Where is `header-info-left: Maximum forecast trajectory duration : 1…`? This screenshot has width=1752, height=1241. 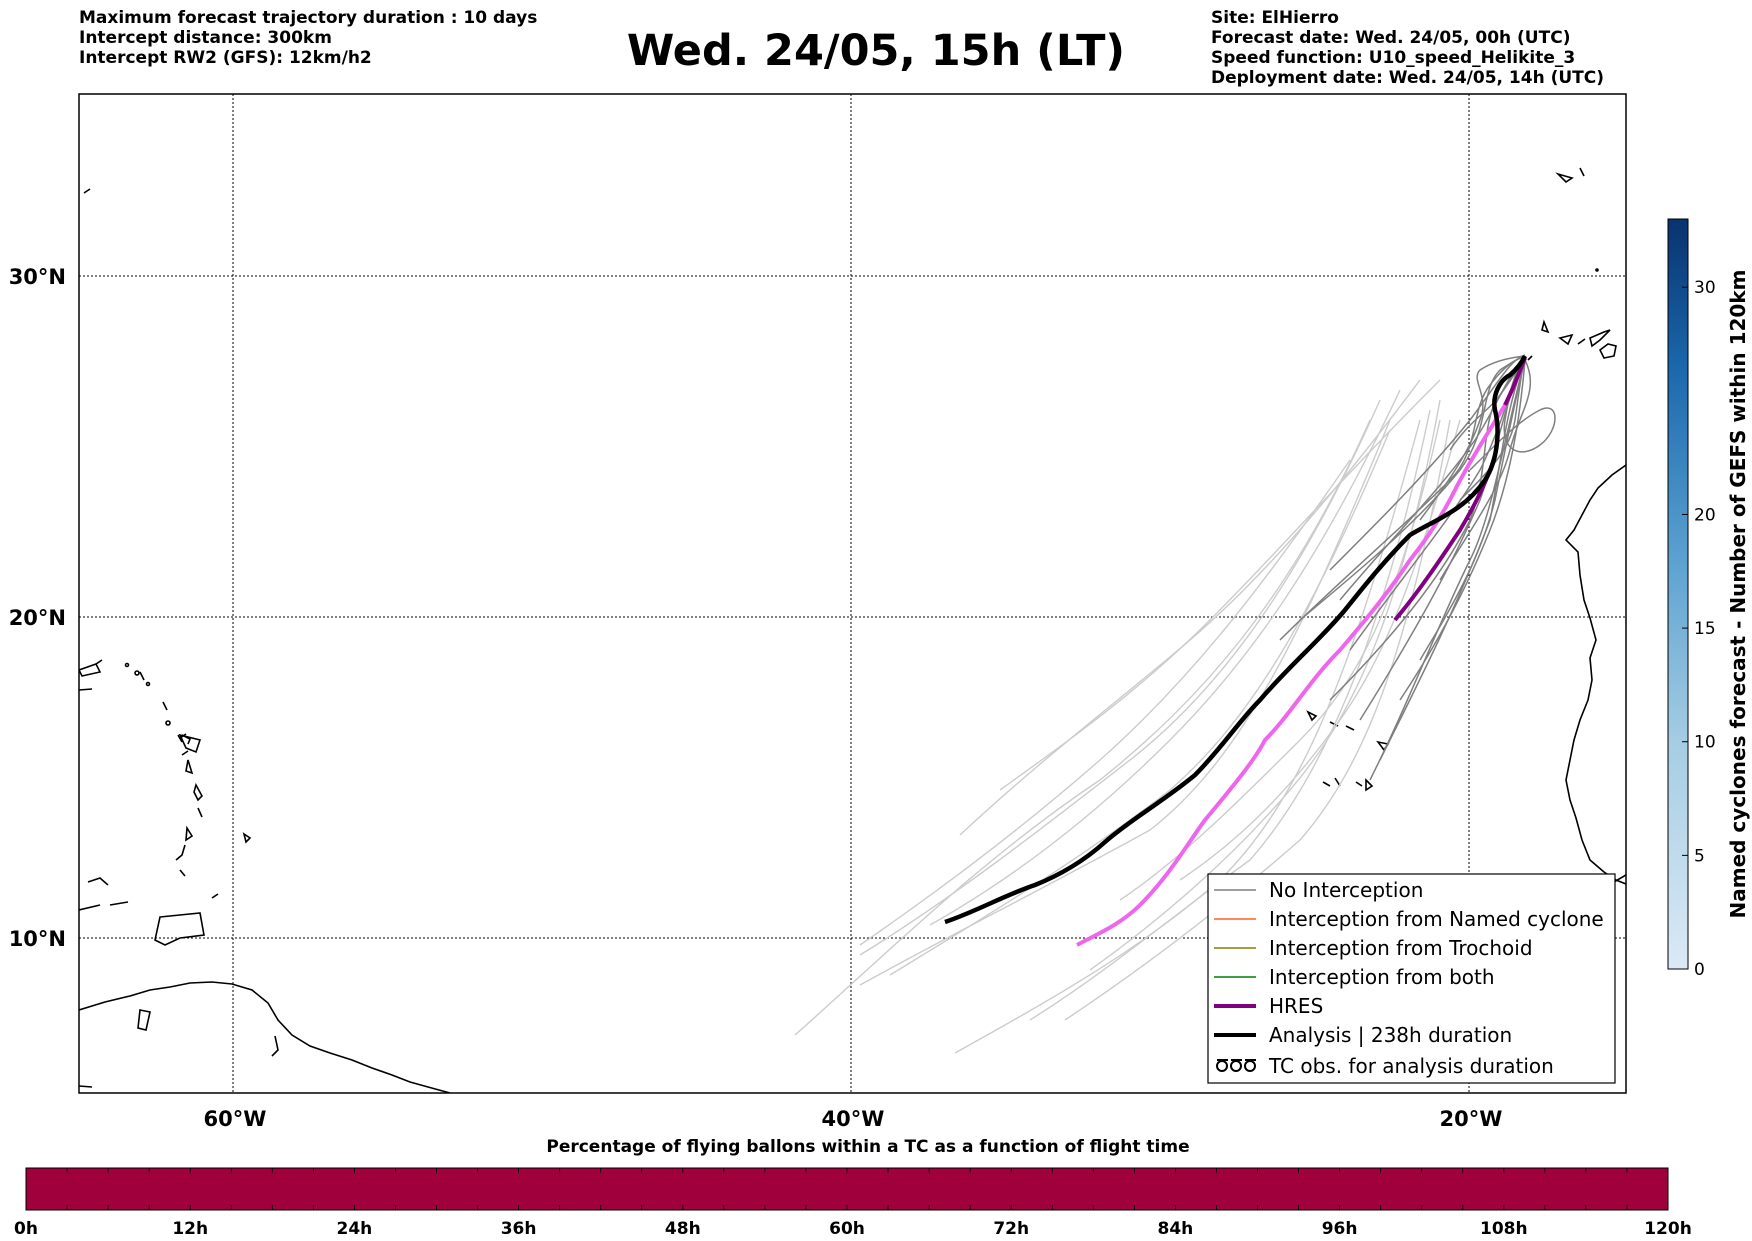
header-info-left: Maximum forecast trajectory duration : 1… is located at coordinates (308, 38).